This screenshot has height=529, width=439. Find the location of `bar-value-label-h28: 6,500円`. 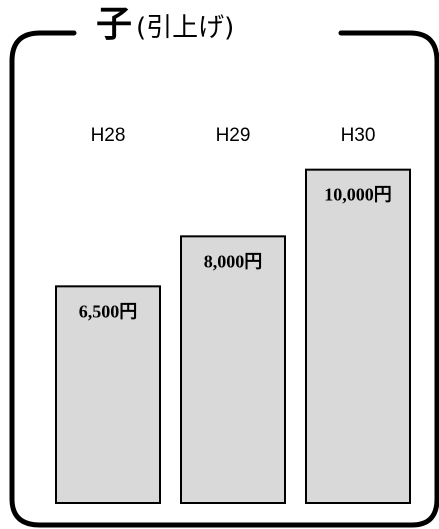

bar-value-label-h28: 6,500円 is located at coordinates (108, 311).